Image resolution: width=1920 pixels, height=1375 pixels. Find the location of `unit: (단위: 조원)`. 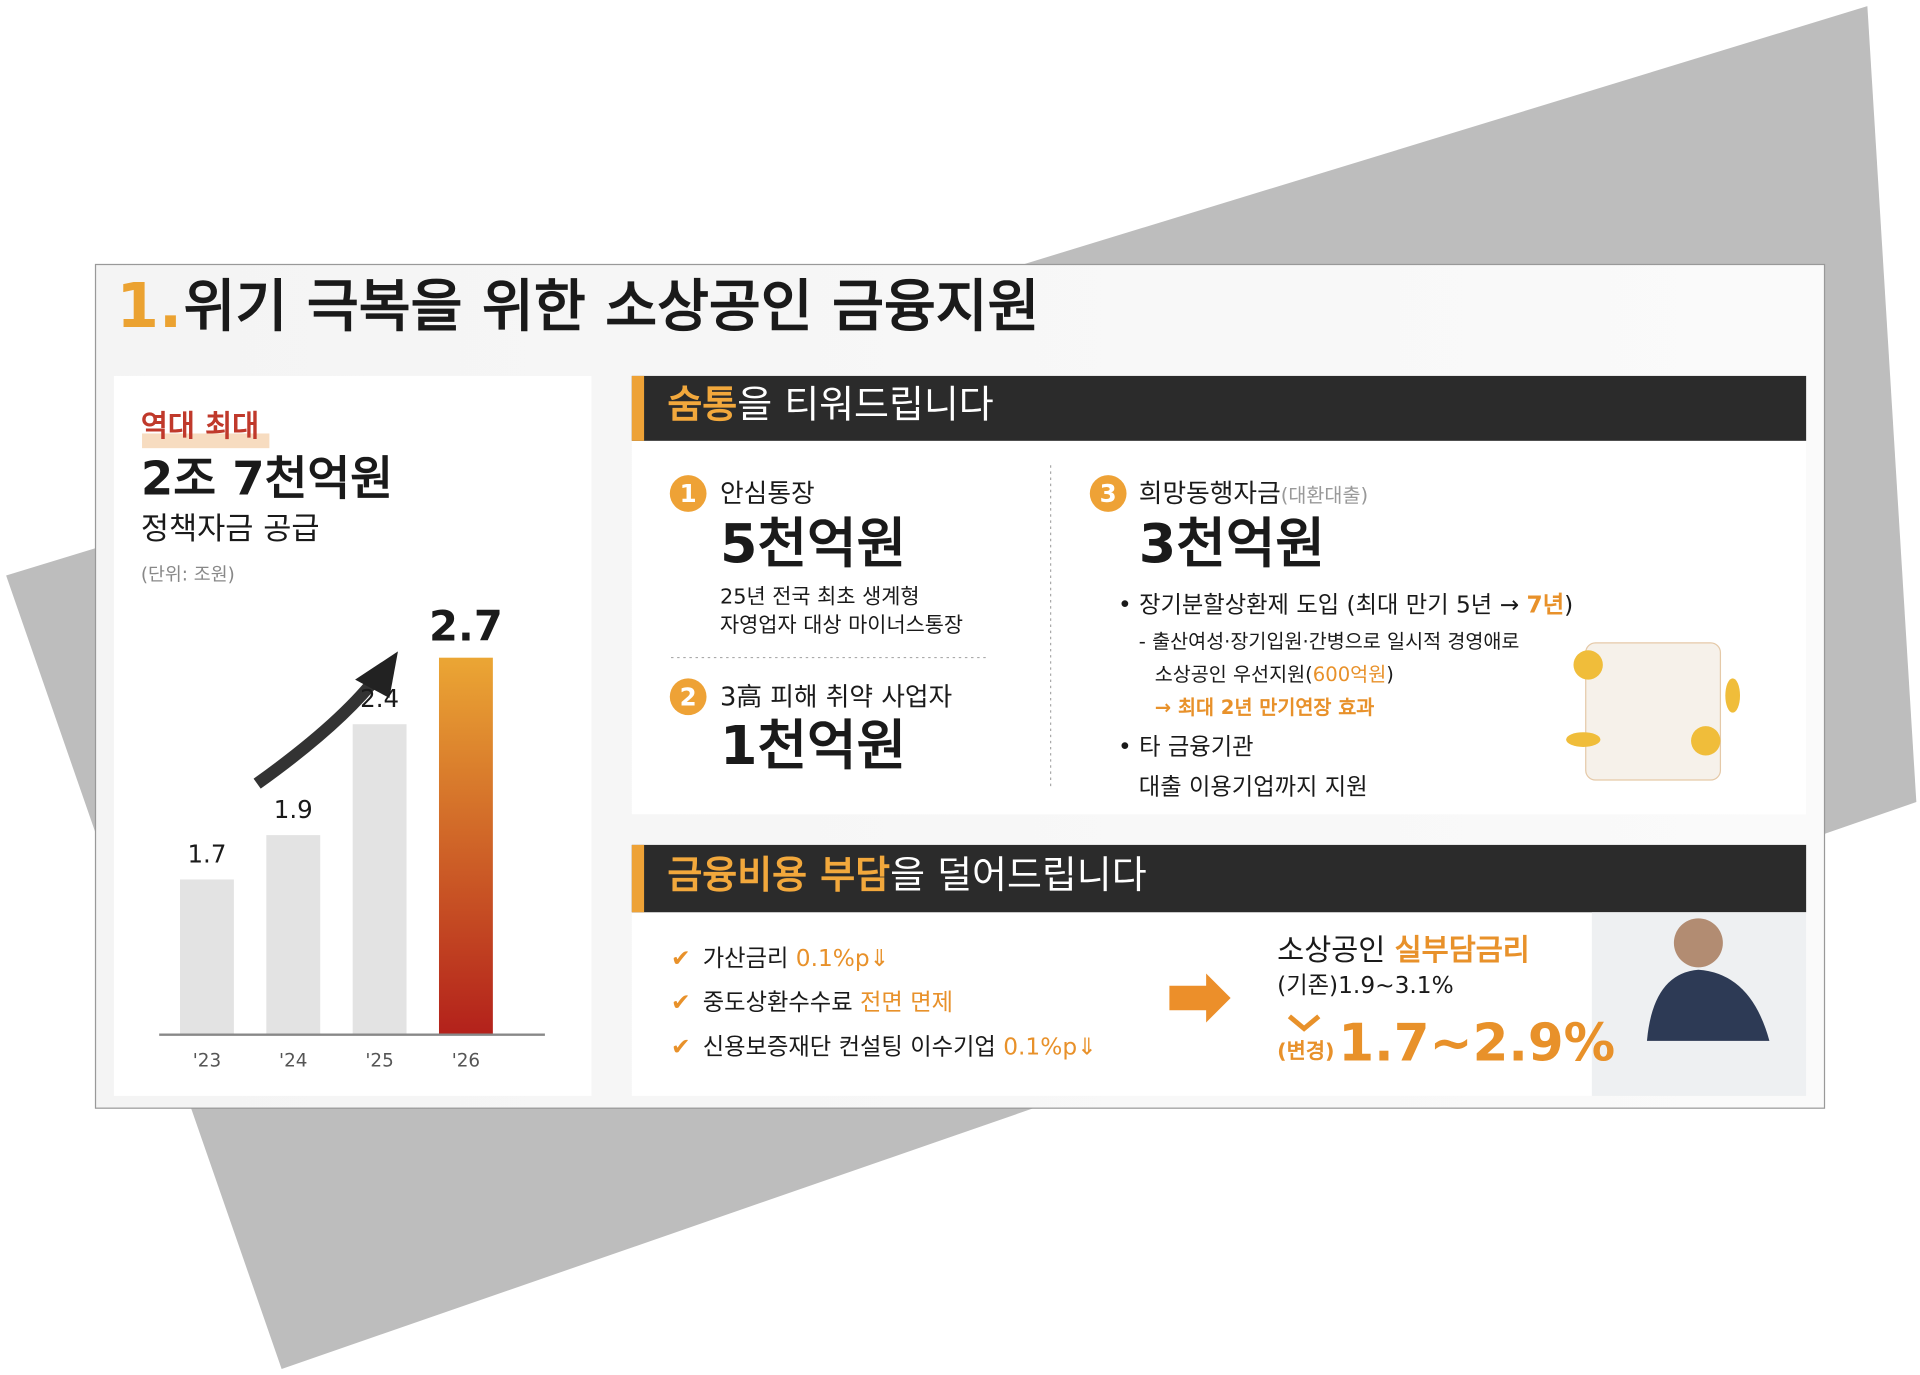

unit: (단위: 조원) is located at coordinates (187, 574).